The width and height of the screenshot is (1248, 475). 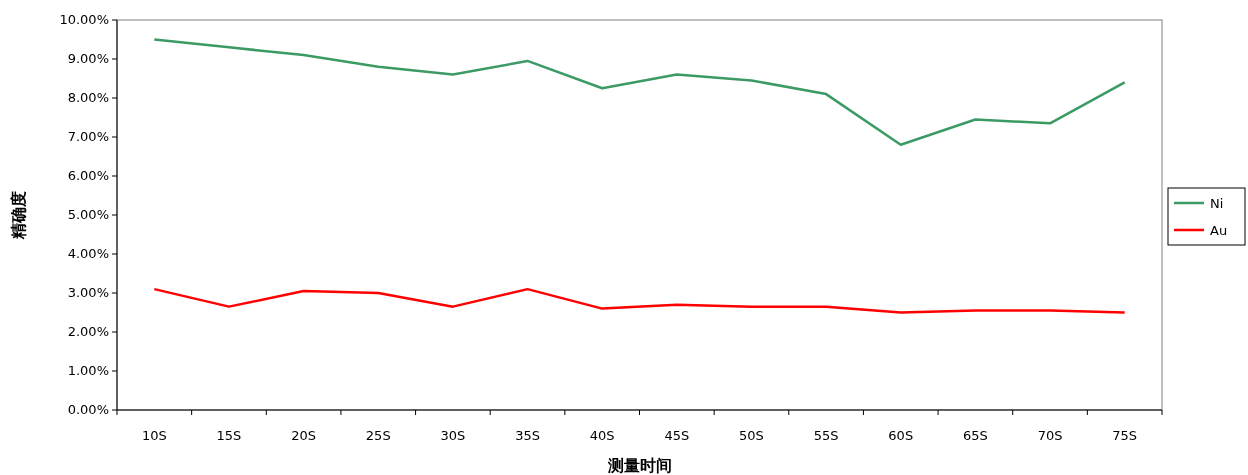 What do you see at coordinates (826, 435) in the screenshot?
I see `x-tick-label: 55S` at bounding box center [826, 435].